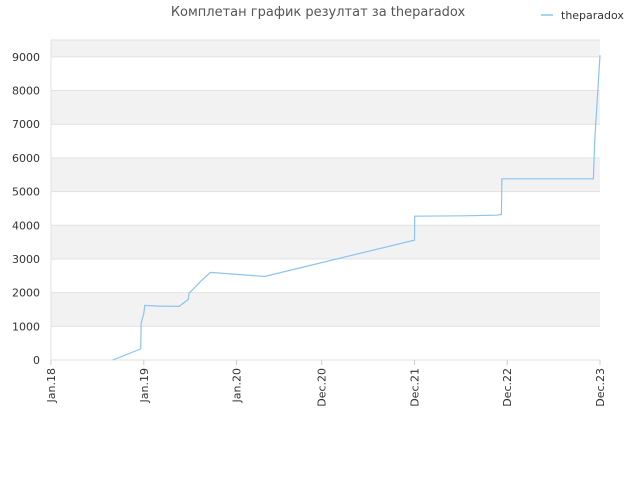 This screenshot has width=640, height=480. Describe the element at coordinates (507, 387) in the screenshot. I see `x-tick-label: Dec.22` at that location.